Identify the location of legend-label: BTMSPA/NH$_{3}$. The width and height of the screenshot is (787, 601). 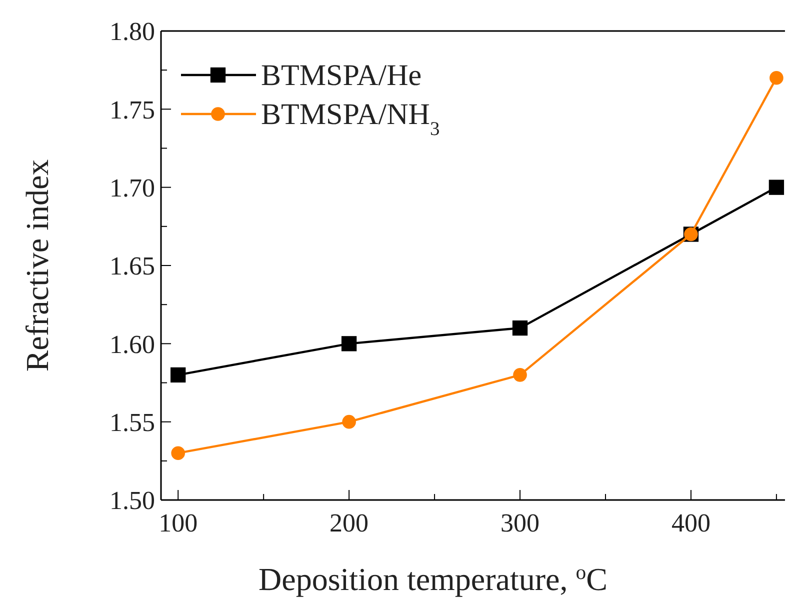
(350, 119).